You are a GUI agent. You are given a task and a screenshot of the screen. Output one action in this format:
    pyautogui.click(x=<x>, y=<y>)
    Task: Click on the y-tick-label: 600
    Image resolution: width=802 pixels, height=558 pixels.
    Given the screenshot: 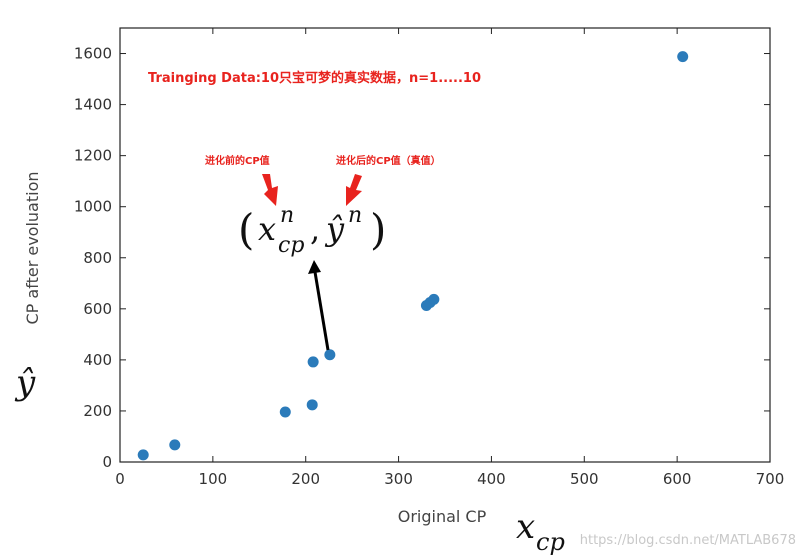 What is the action you would take?
    pyautogui.click(x=97, y=309)
    